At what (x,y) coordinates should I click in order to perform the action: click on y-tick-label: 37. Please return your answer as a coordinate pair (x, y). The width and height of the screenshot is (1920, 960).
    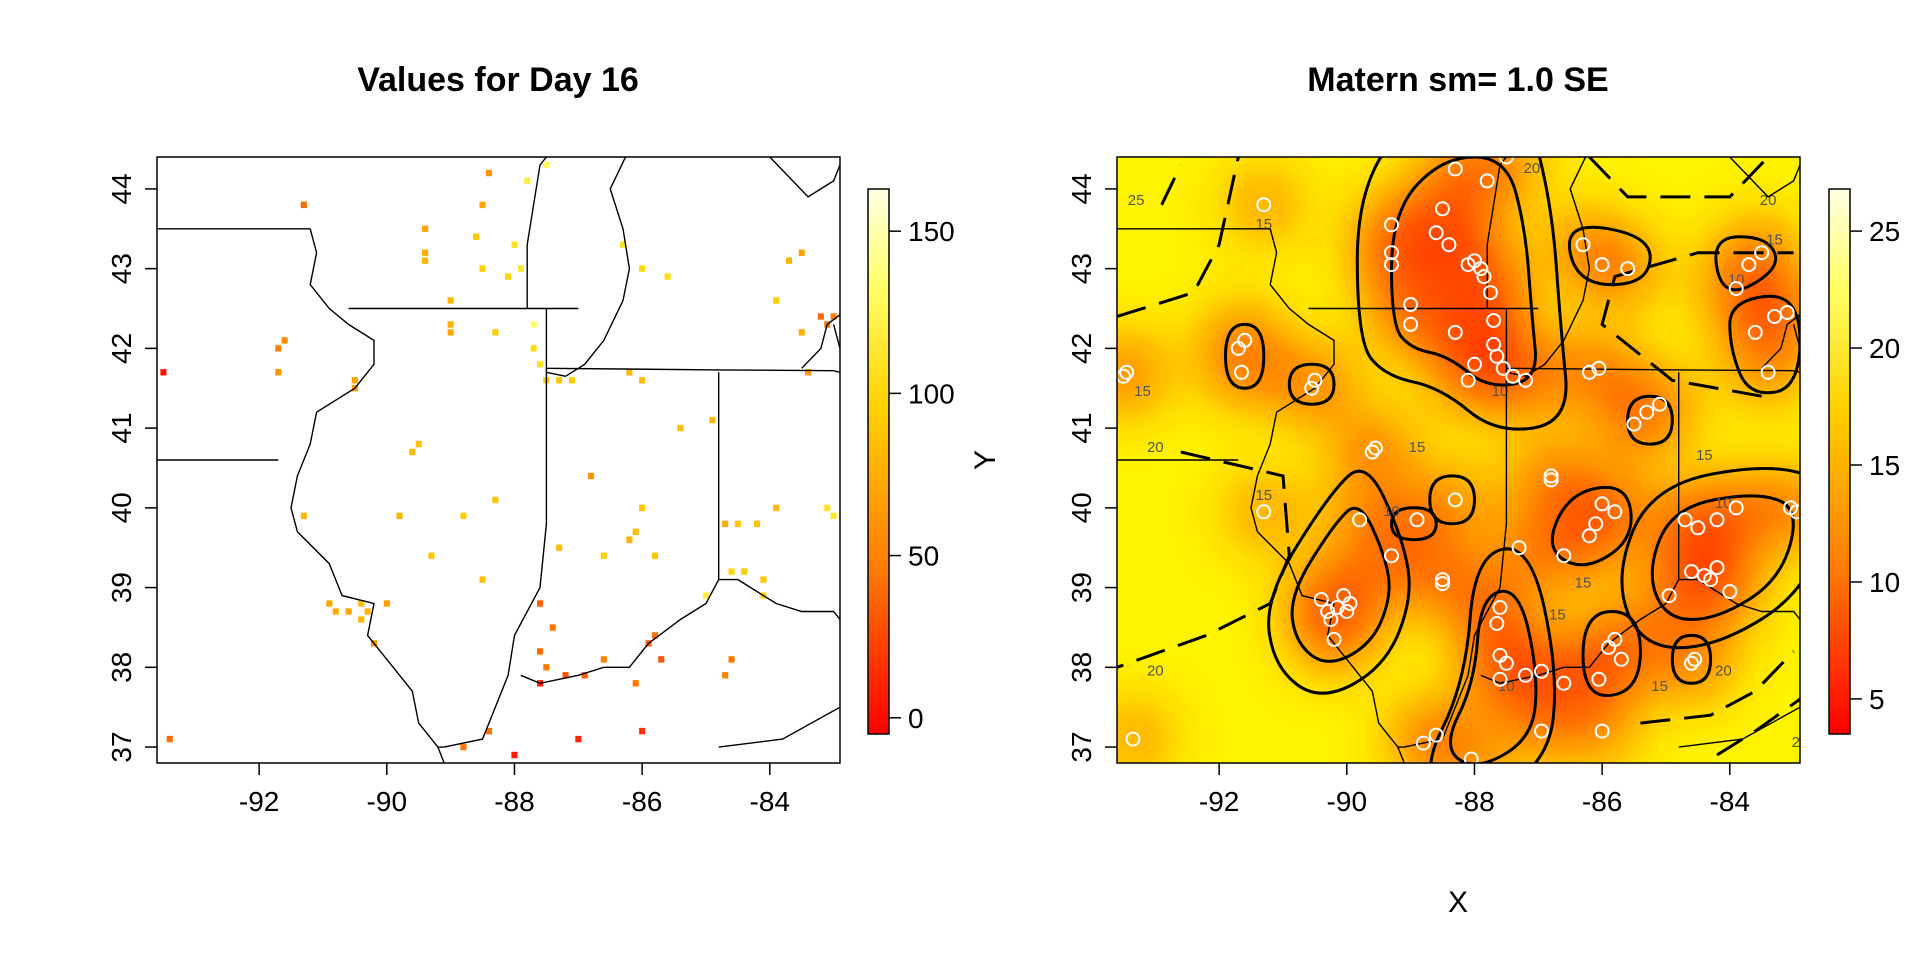
    Looking at the image, I should click on (121, 746).